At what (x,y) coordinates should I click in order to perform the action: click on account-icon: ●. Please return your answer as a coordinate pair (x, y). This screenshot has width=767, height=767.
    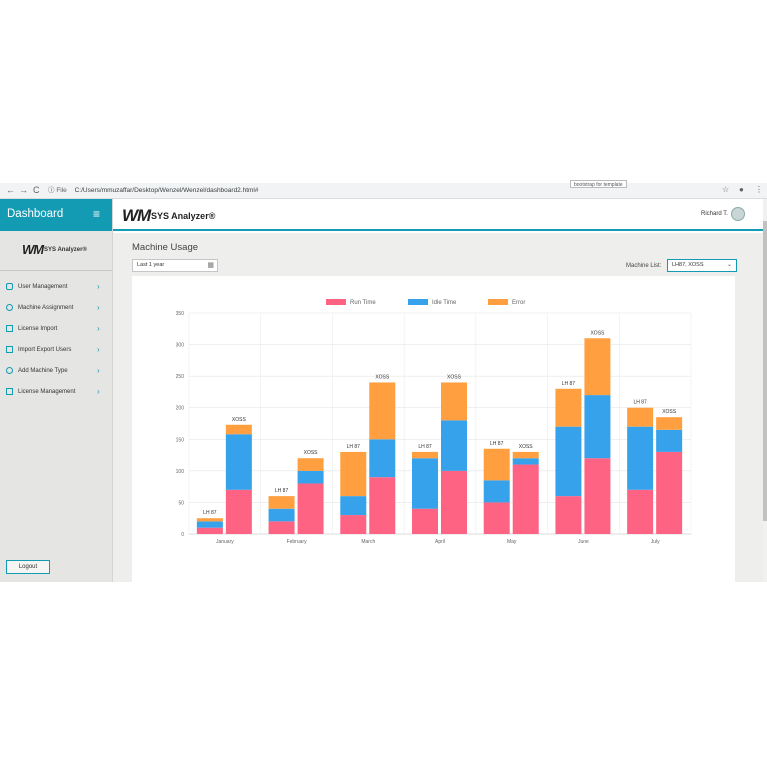
    Looking at the image, I should click on (741, 189).